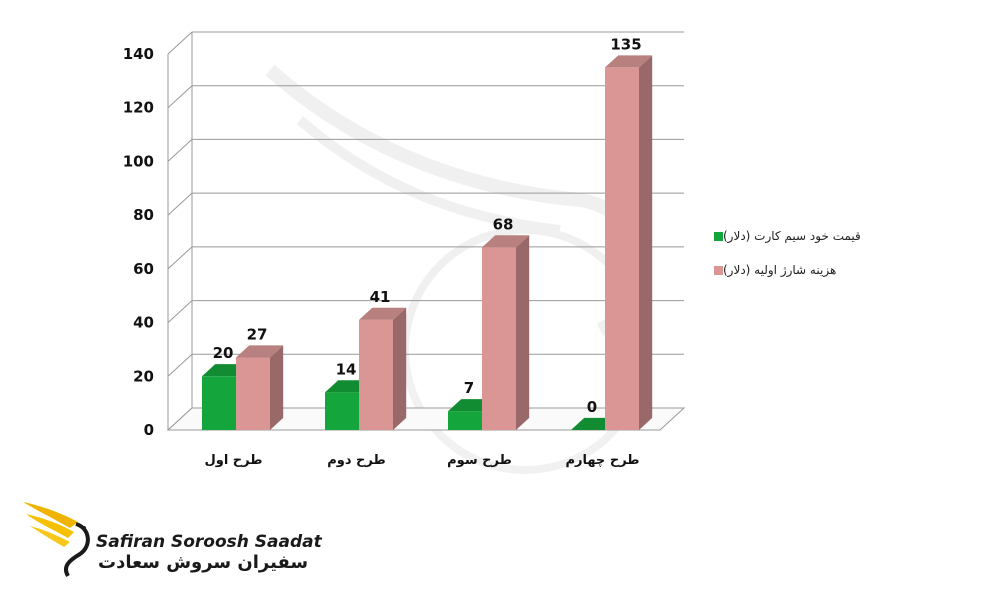  What do you see at coordinates (138, 54) in the screenshot?
I see `y-tick-label-140: 140` at bounding box center [138, 54].